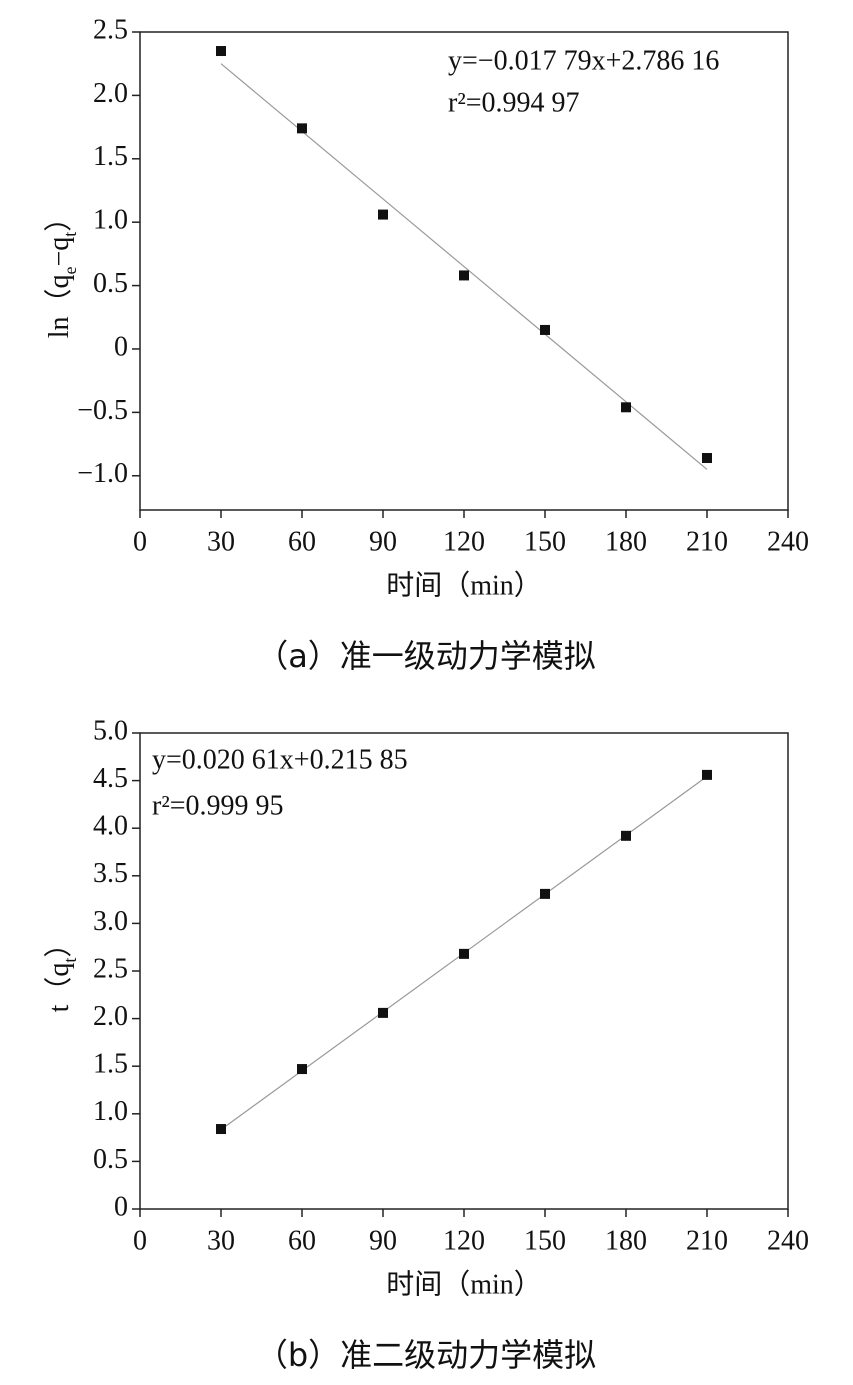 The image size is (853, 1385). I want to click on y-axis-label-part: −q, so click(59, 252).